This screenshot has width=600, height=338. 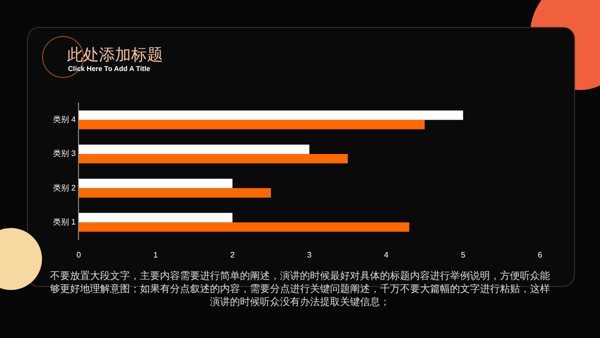 What do you see at coordinates (309, 255) in the screenshot?
I see `x-tick-label: 3` at bounding box center [309, 255].